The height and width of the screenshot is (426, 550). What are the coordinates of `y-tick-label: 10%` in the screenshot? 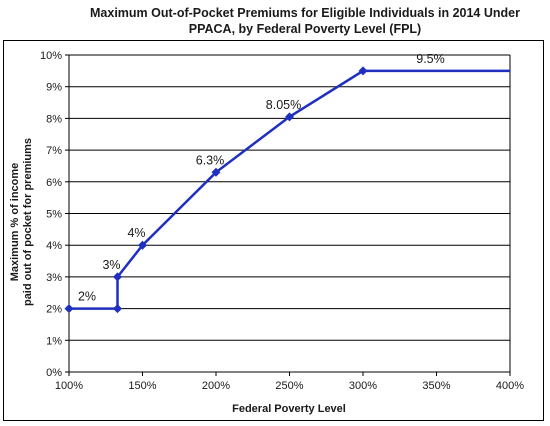 It's located at (51, 56).